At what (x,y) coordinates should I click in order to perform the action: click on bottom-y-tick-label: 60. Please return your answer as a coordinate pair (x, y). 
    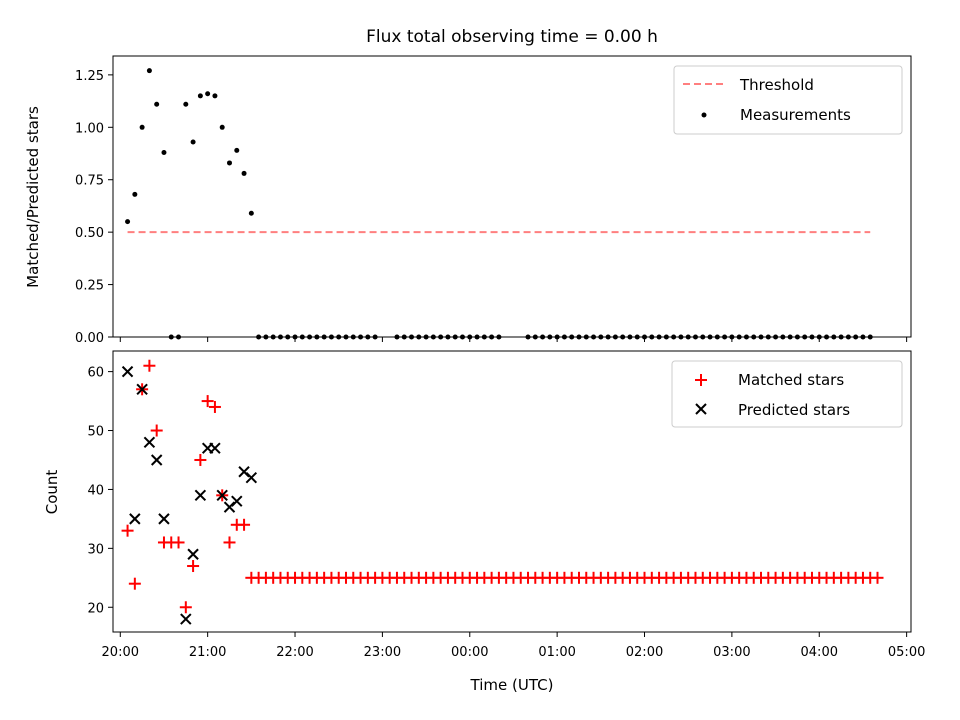
    Looking at the image, I should click on (95, 373).